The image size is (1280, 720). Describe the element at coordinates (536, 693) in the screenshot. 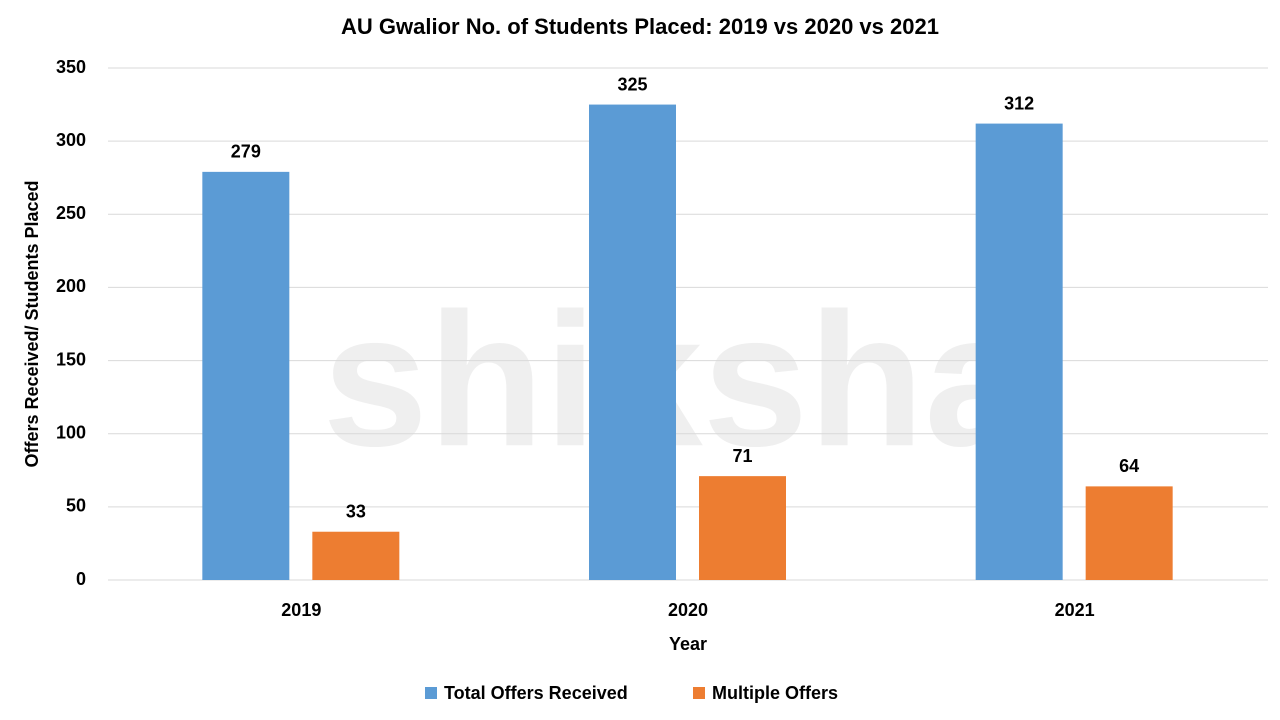

I see `legend-label: Total Offers Received` at that location.